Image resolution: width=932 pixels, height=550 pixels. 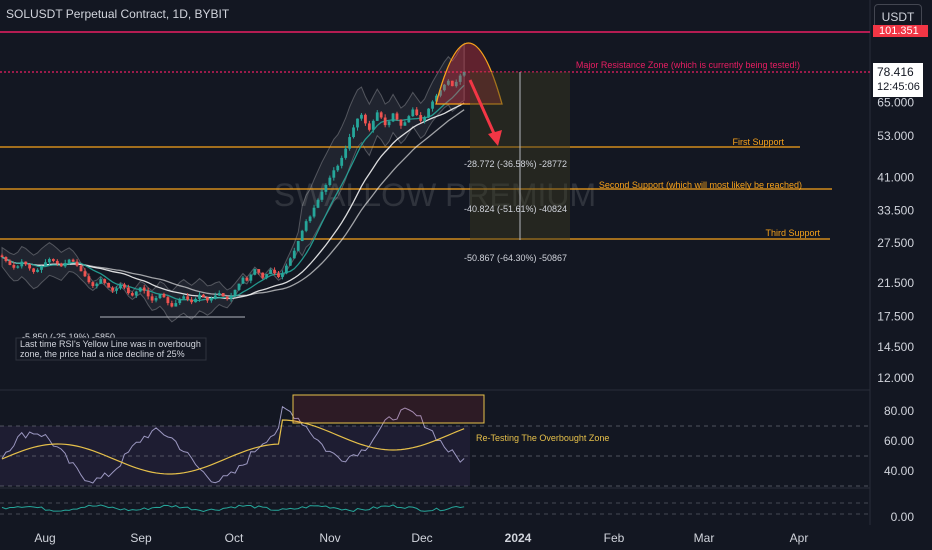 What do you see at coordinates (542, 438) in the screenshot?
I see `retest-label: Re-Testing The Overbought Zone` at bounding box center [542, 438].